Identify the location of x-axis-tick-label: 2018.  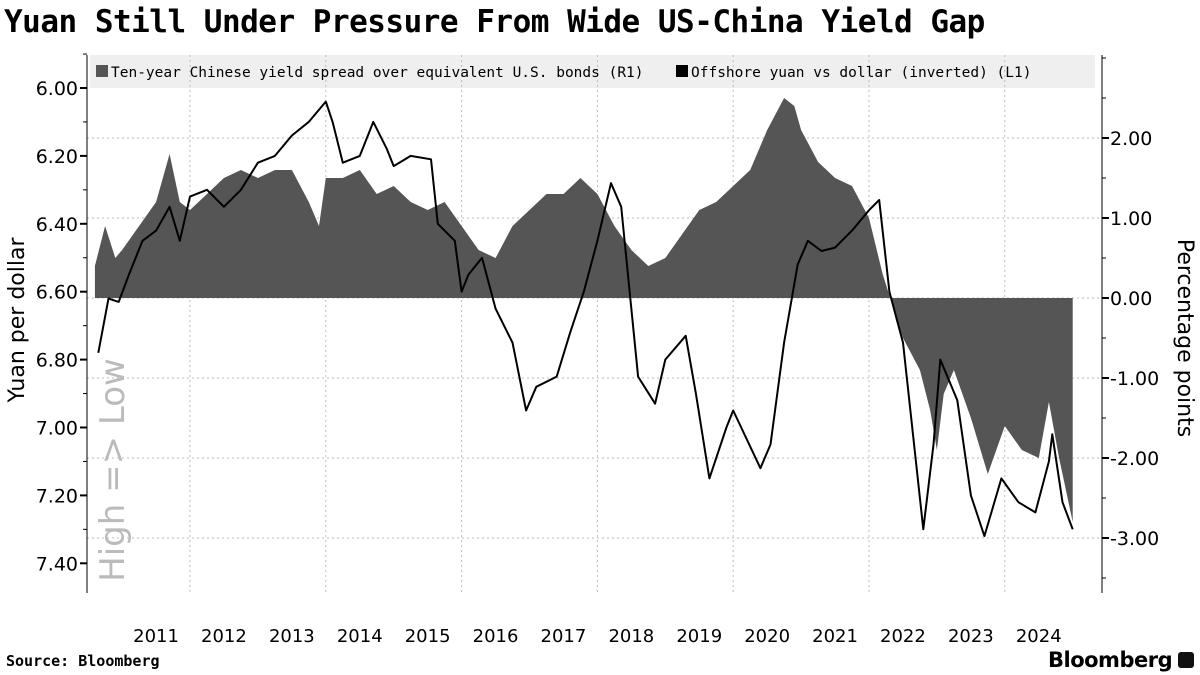
(631, 636).